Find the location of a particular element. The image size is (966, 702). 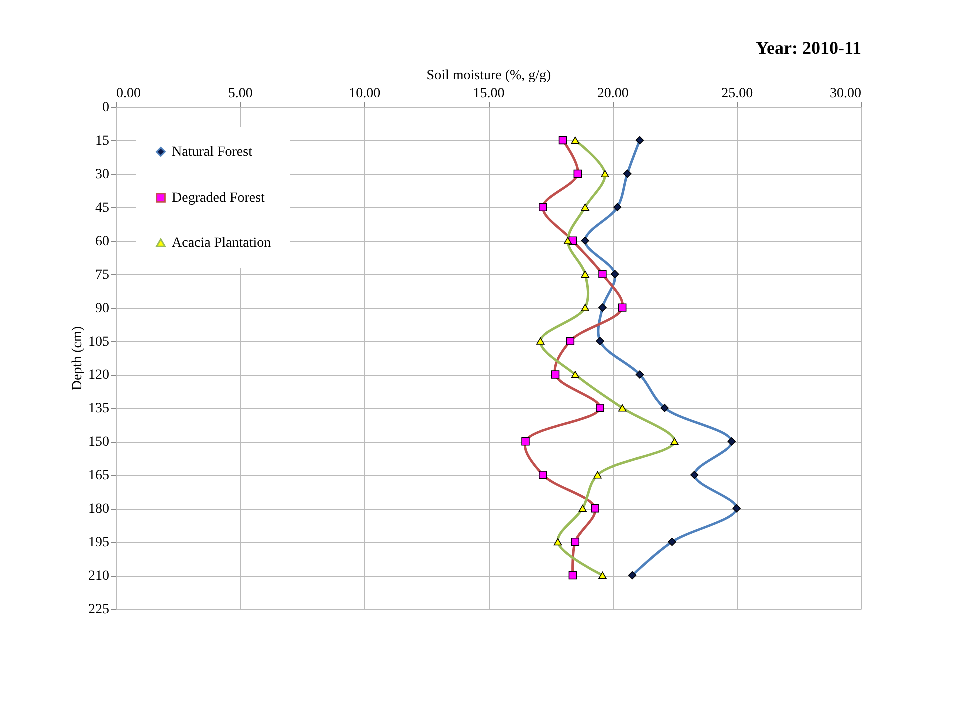

legend-label: Natural Forest is located at coordinates (212, 152).